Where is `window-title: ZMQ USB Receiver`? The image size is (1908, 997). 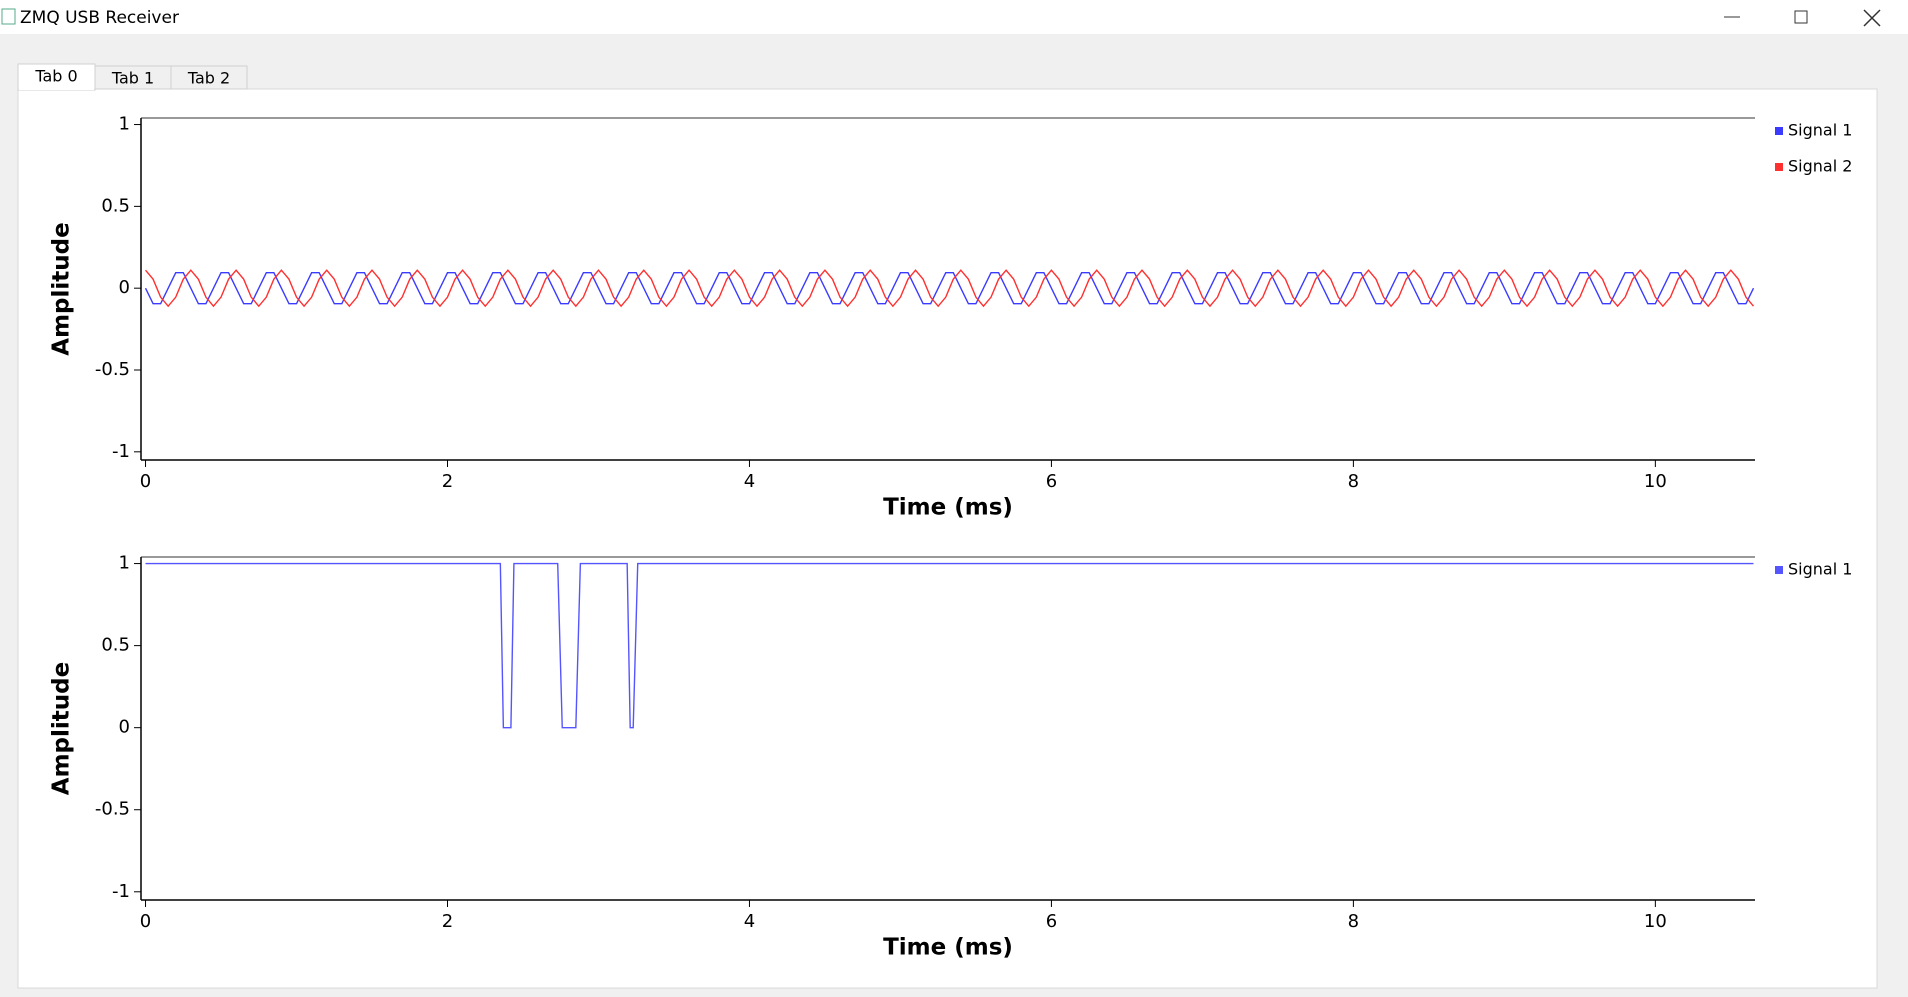 window-title: ZMQ USB Receiver is located at coordinates (99, 18).